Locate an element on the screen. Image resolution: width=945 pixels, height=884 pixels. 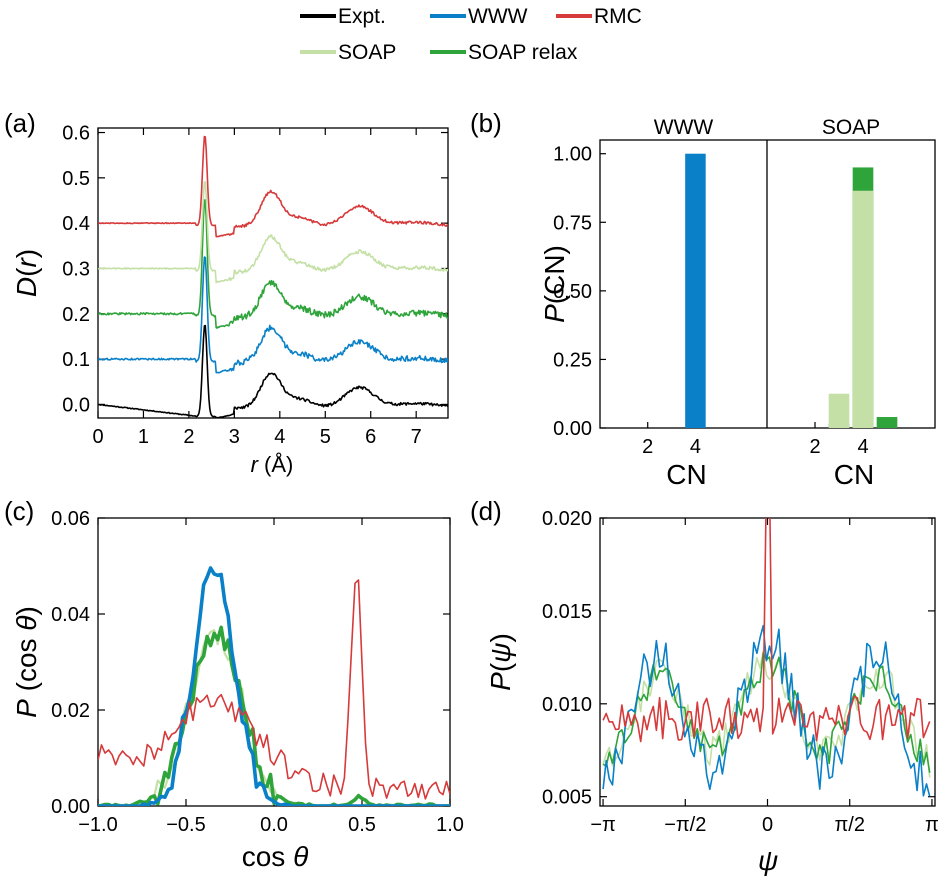
x-axis-title: ψ is located at coordinates (768, 860).